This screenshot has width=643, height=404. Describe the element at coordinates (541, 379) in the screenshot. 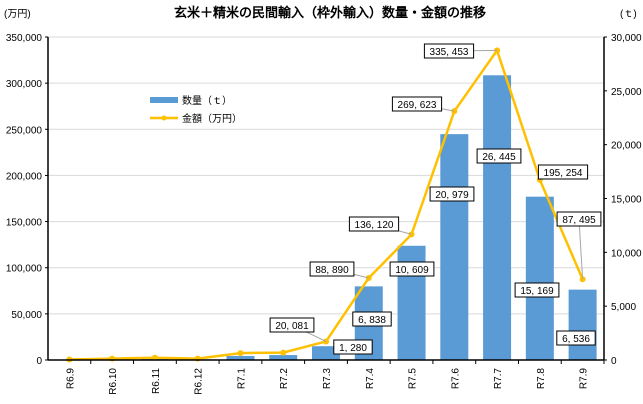

I see `x-tick-label: R7.8` at that location.